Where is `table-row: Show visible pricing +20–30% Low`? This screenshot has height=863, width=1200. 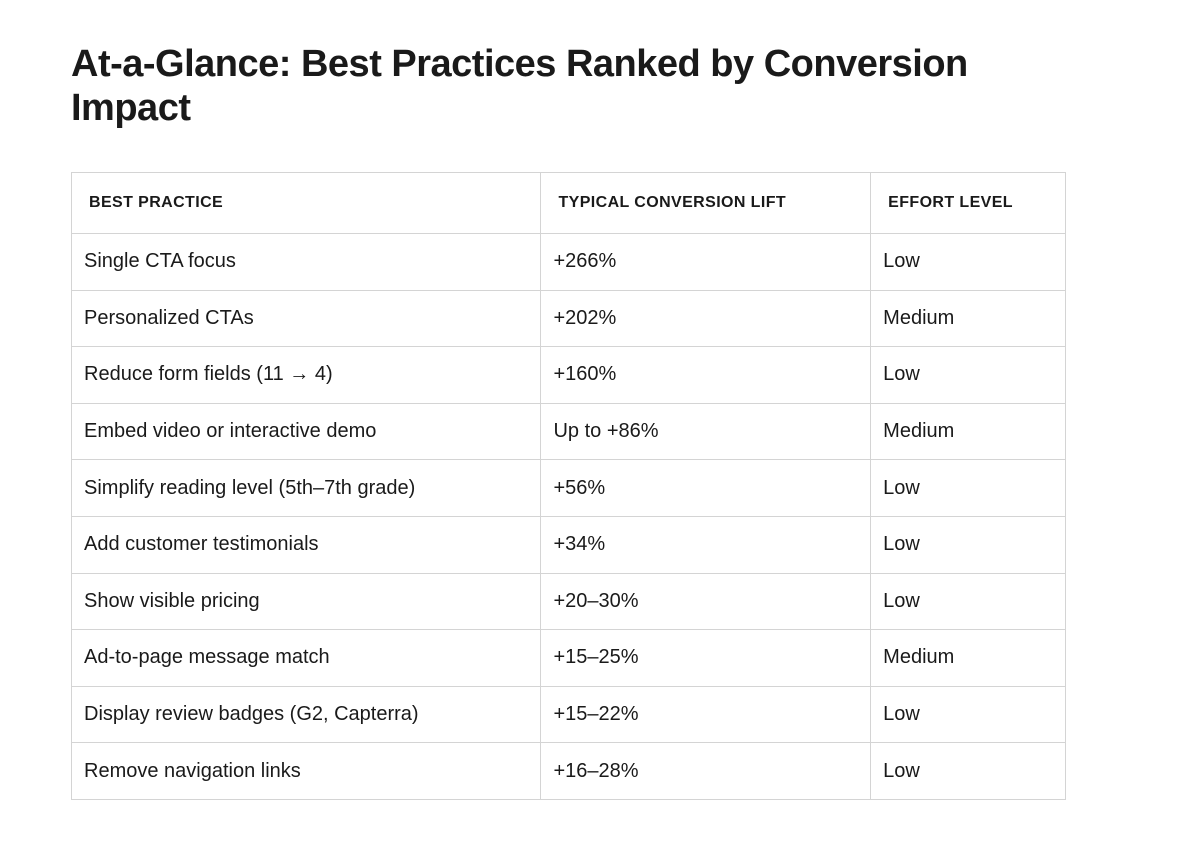
table-row: Show visible pricing +20–30% Low is located at coordinates (568, 601).